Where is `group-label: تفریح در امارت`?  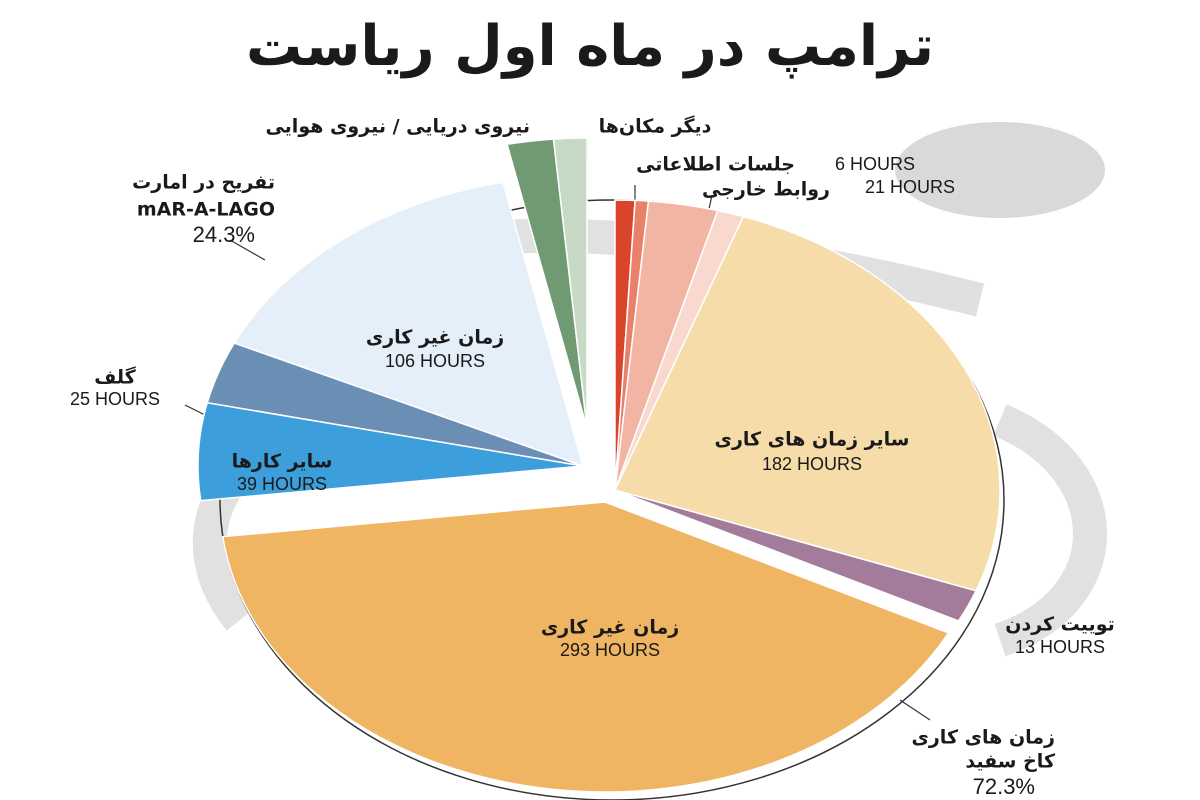
group-label: تفریح در امارت is located at coordinates (203, 183).